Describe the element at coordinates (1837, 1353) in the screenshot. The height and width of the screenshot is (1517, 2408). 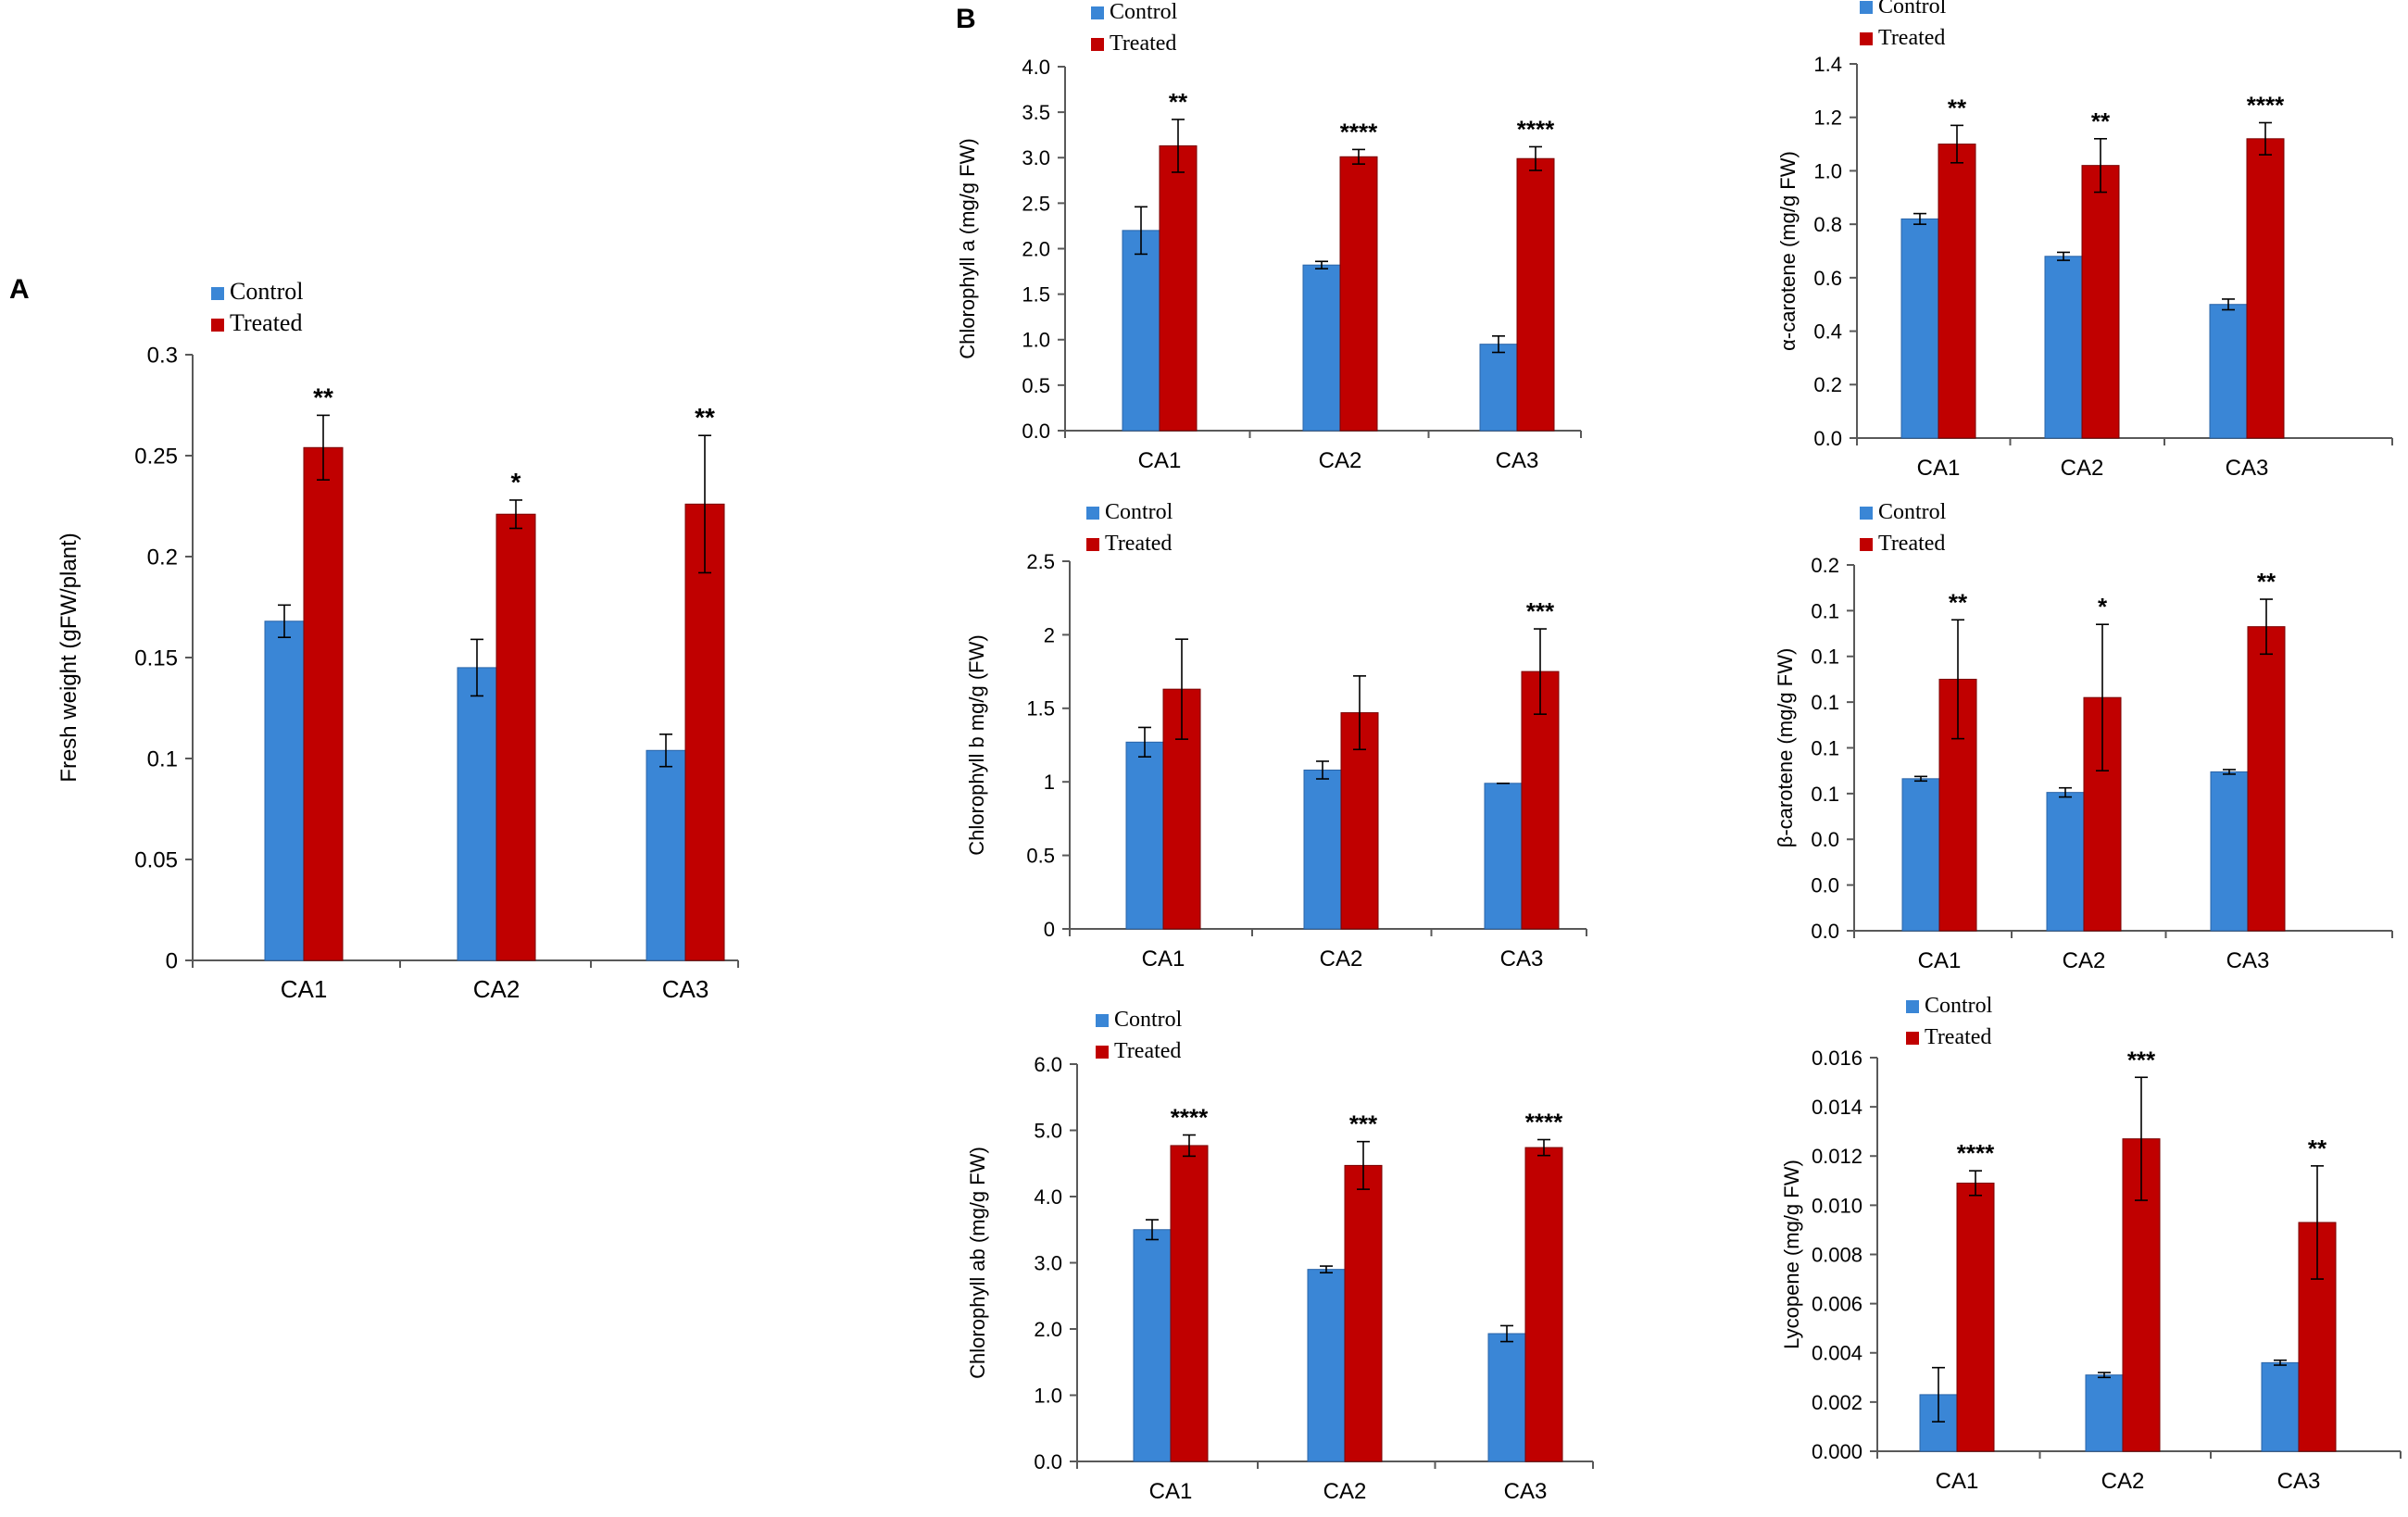
I see `y-tick-label: 0.004` at that location.